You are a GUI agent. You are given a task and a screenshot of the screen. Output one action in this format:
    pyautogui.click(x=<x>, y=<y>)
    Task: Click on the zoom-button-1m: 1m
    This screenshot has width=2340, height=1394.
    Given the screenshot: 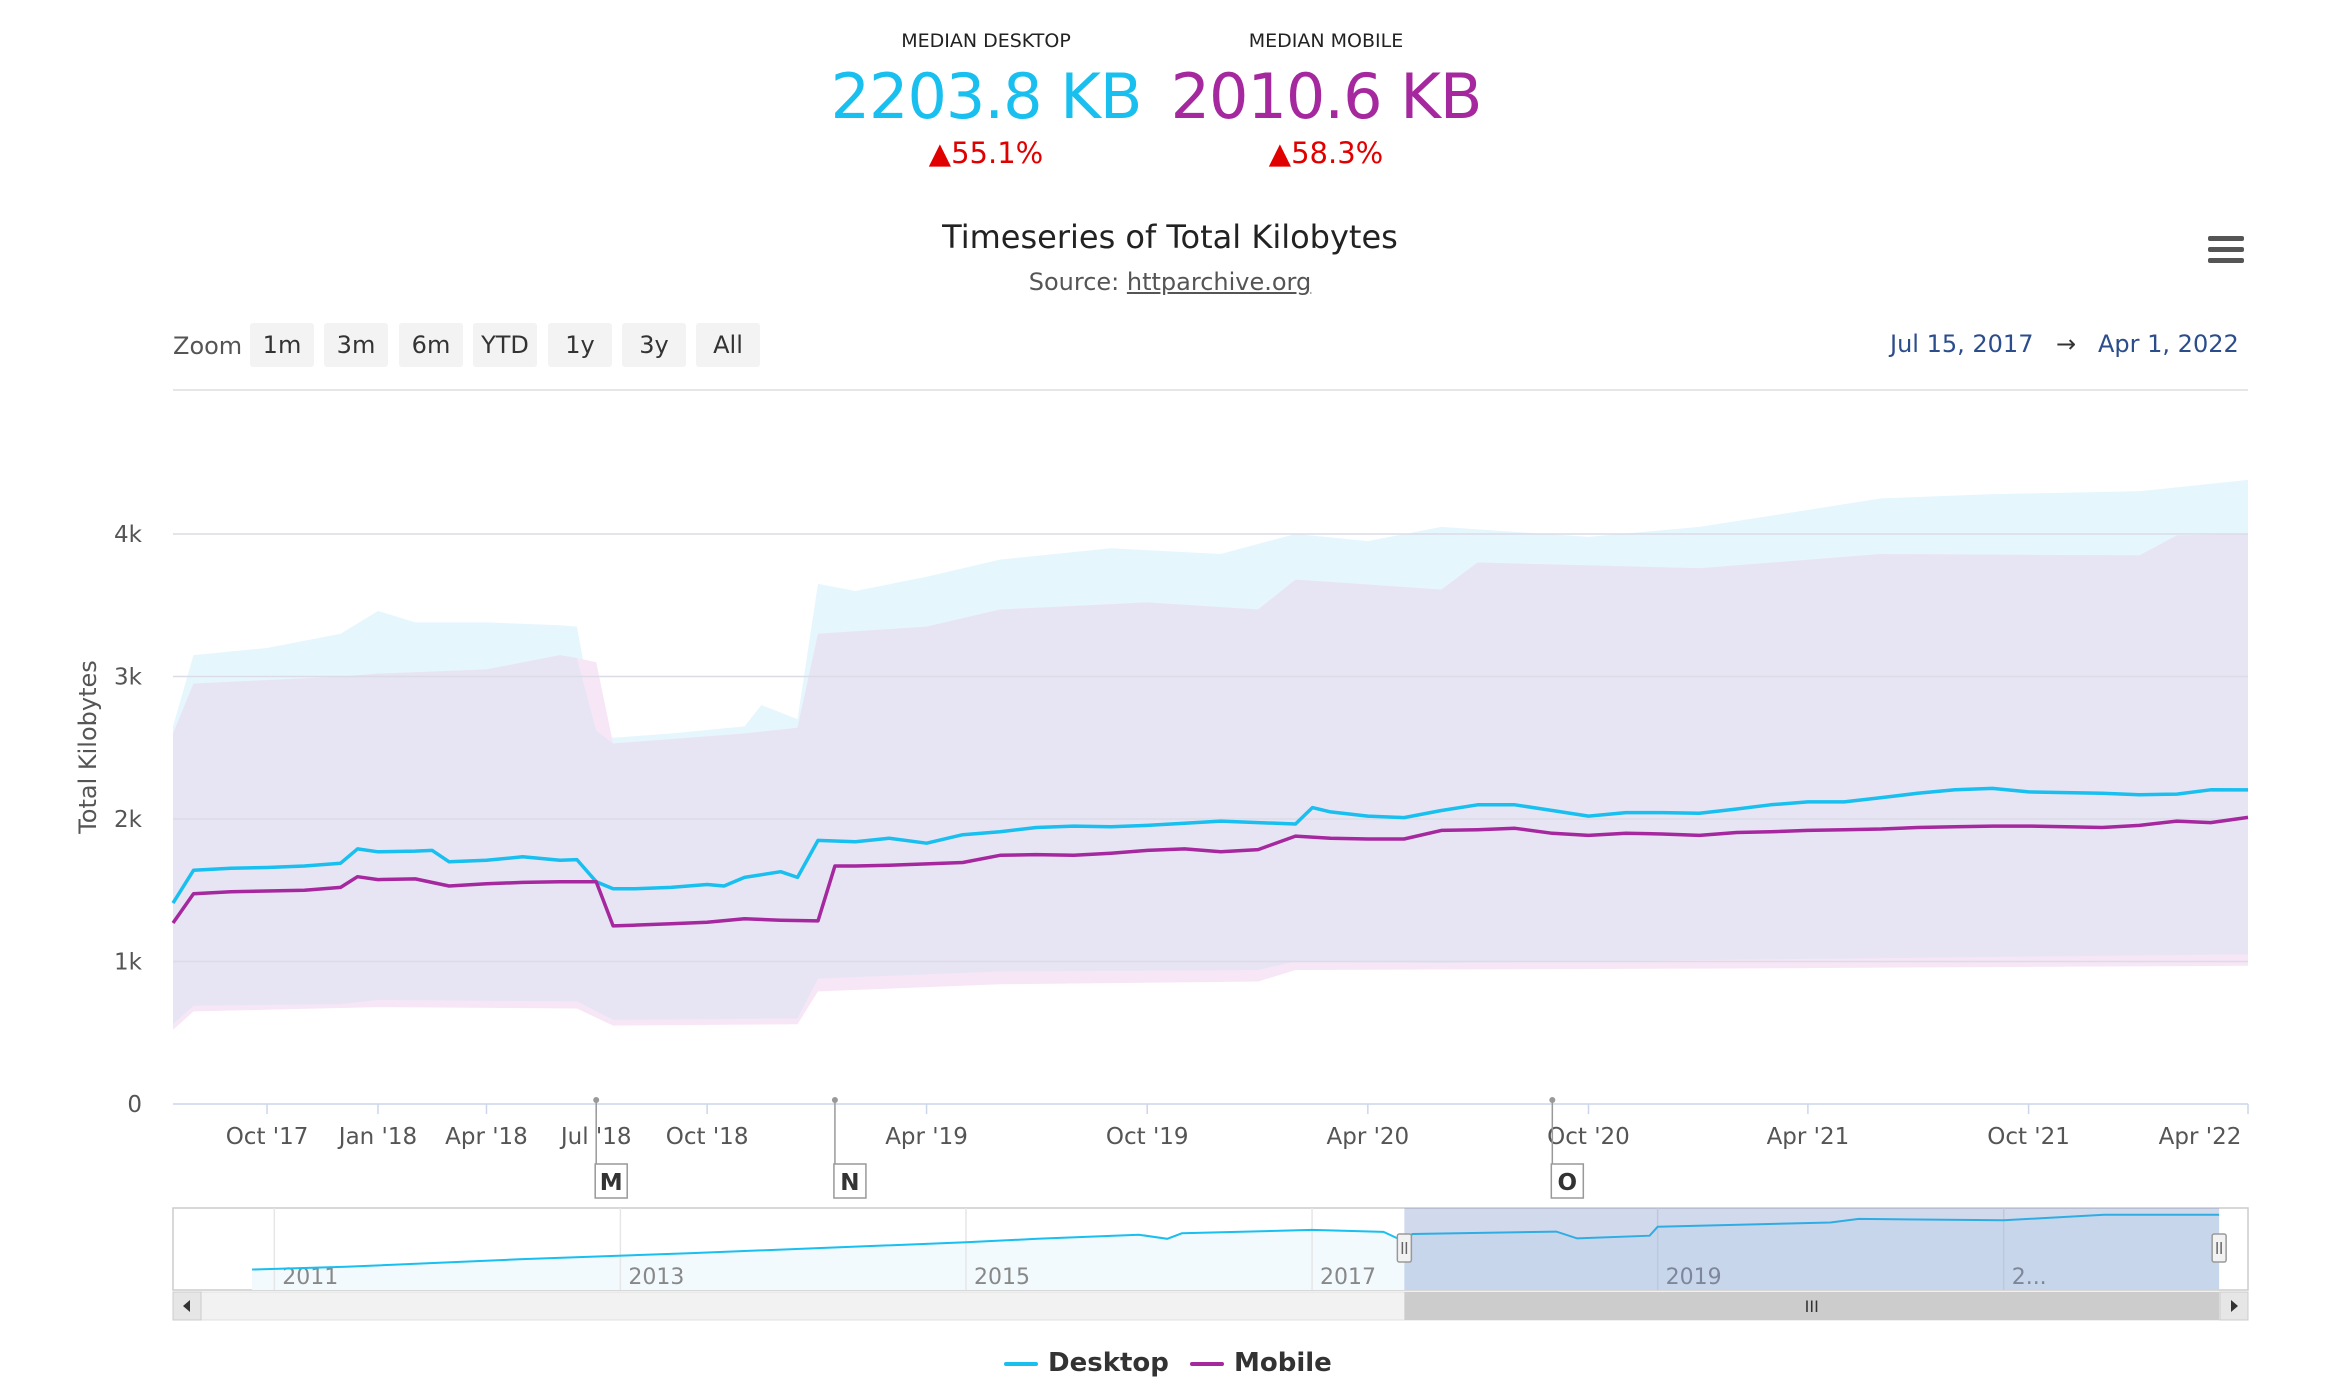 What is the action you would take?
    pyautogui.click(x=282, y=345)
    